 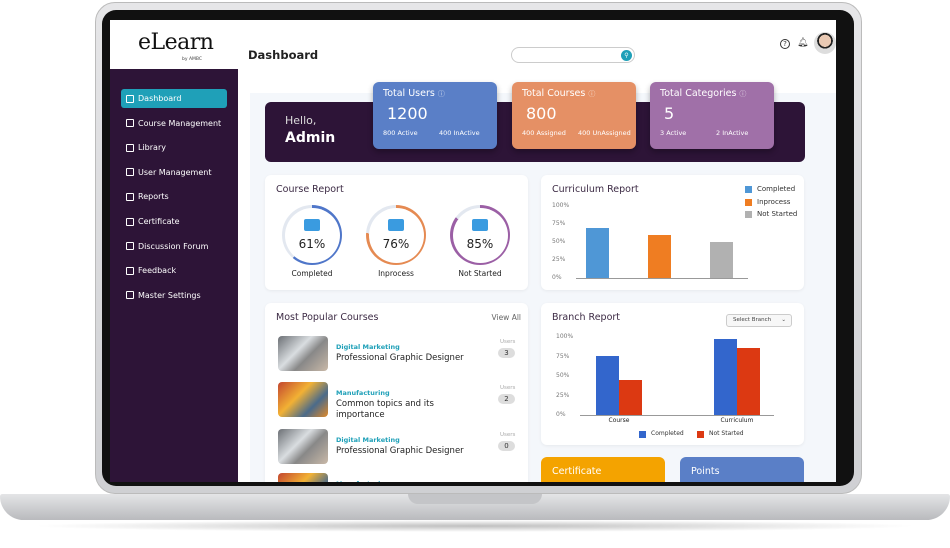 I want to click on sidebar-item-certificate: Certificate, so click(x=174, y=221).